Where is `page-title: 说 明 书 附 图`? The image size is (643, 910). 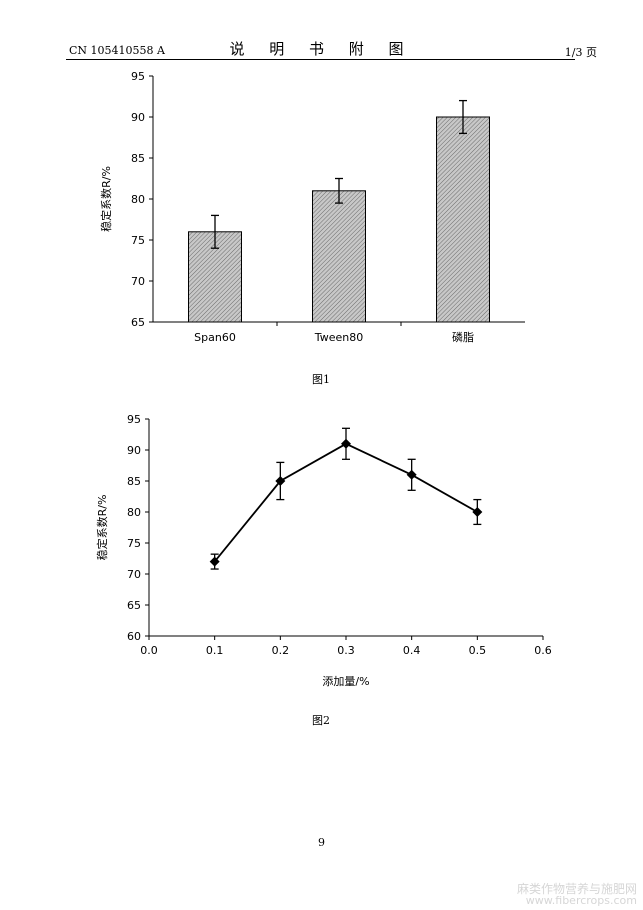 page-title: 说 明 书 附 图 is located at coordinates (321, 49).